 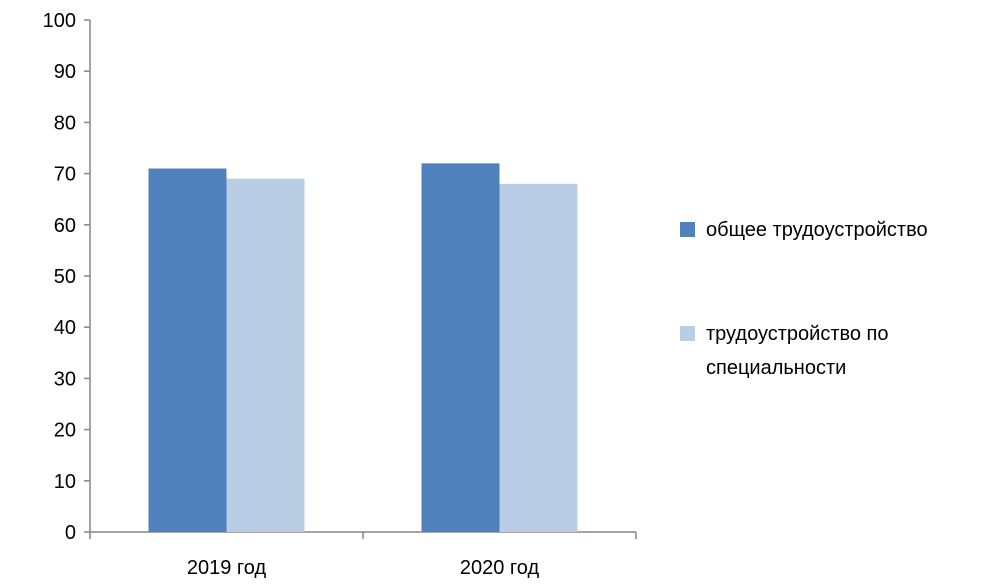 I want to click on x-category-label: 2020 год, so click(x=500, y=568).